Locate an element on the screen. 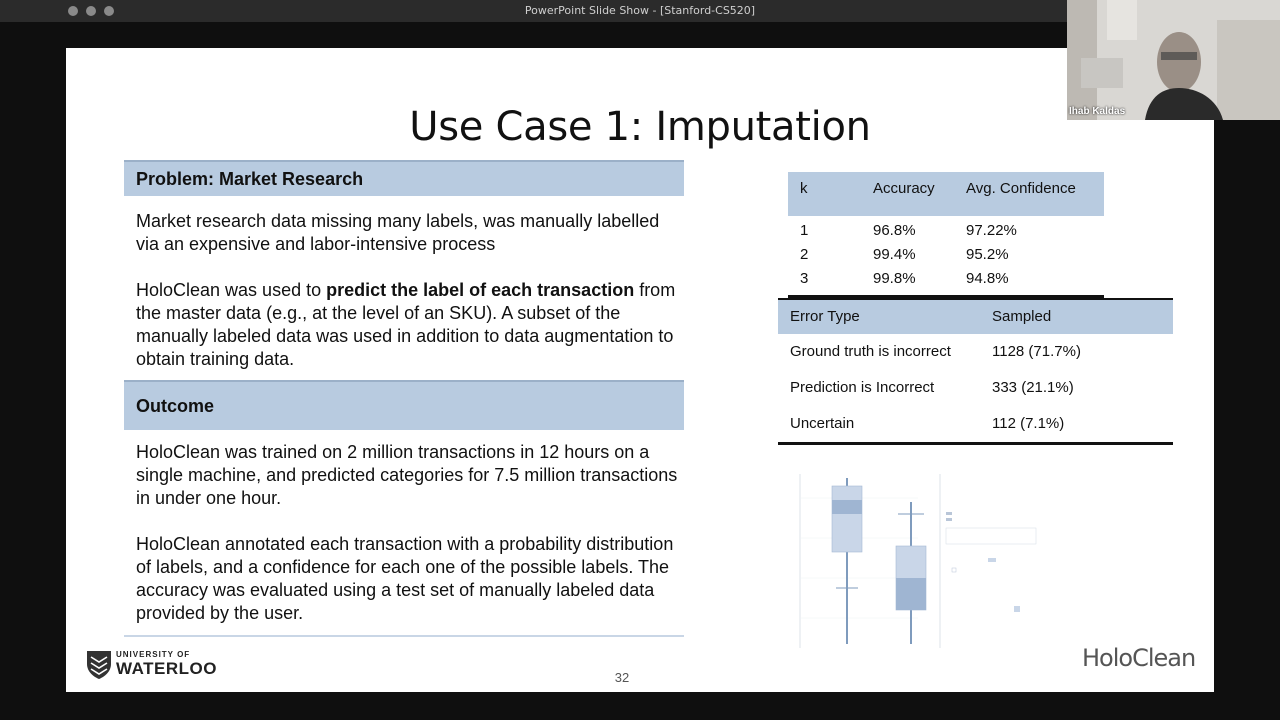 This screenshot has height=720, width=1280. accuracy-header: Accuracy is located at coordinates (904, 188).